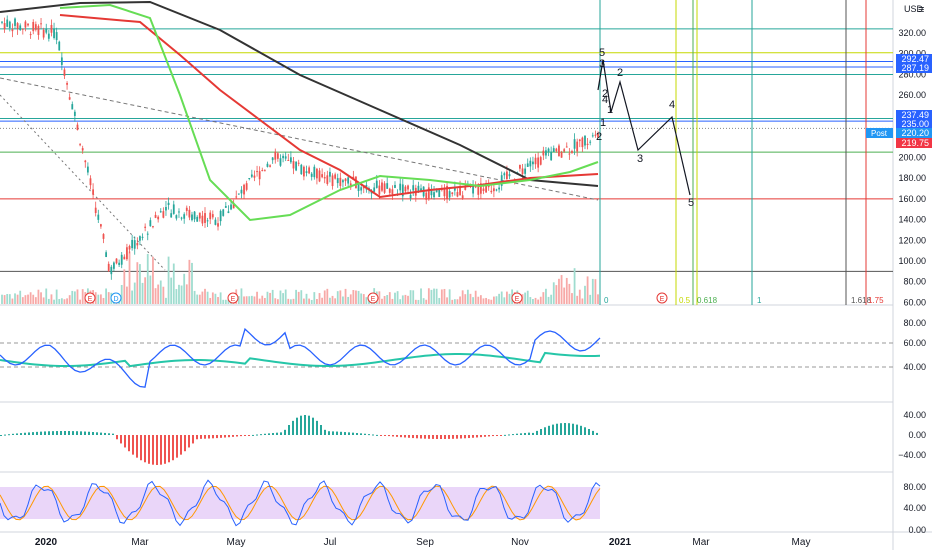 Image resolution: width=932 pixels, height=555 pixels. What do you see at coordinates (912, 220) in the screenshot?
I see `price-tick: 140.00` at bounding box center [912, 220].